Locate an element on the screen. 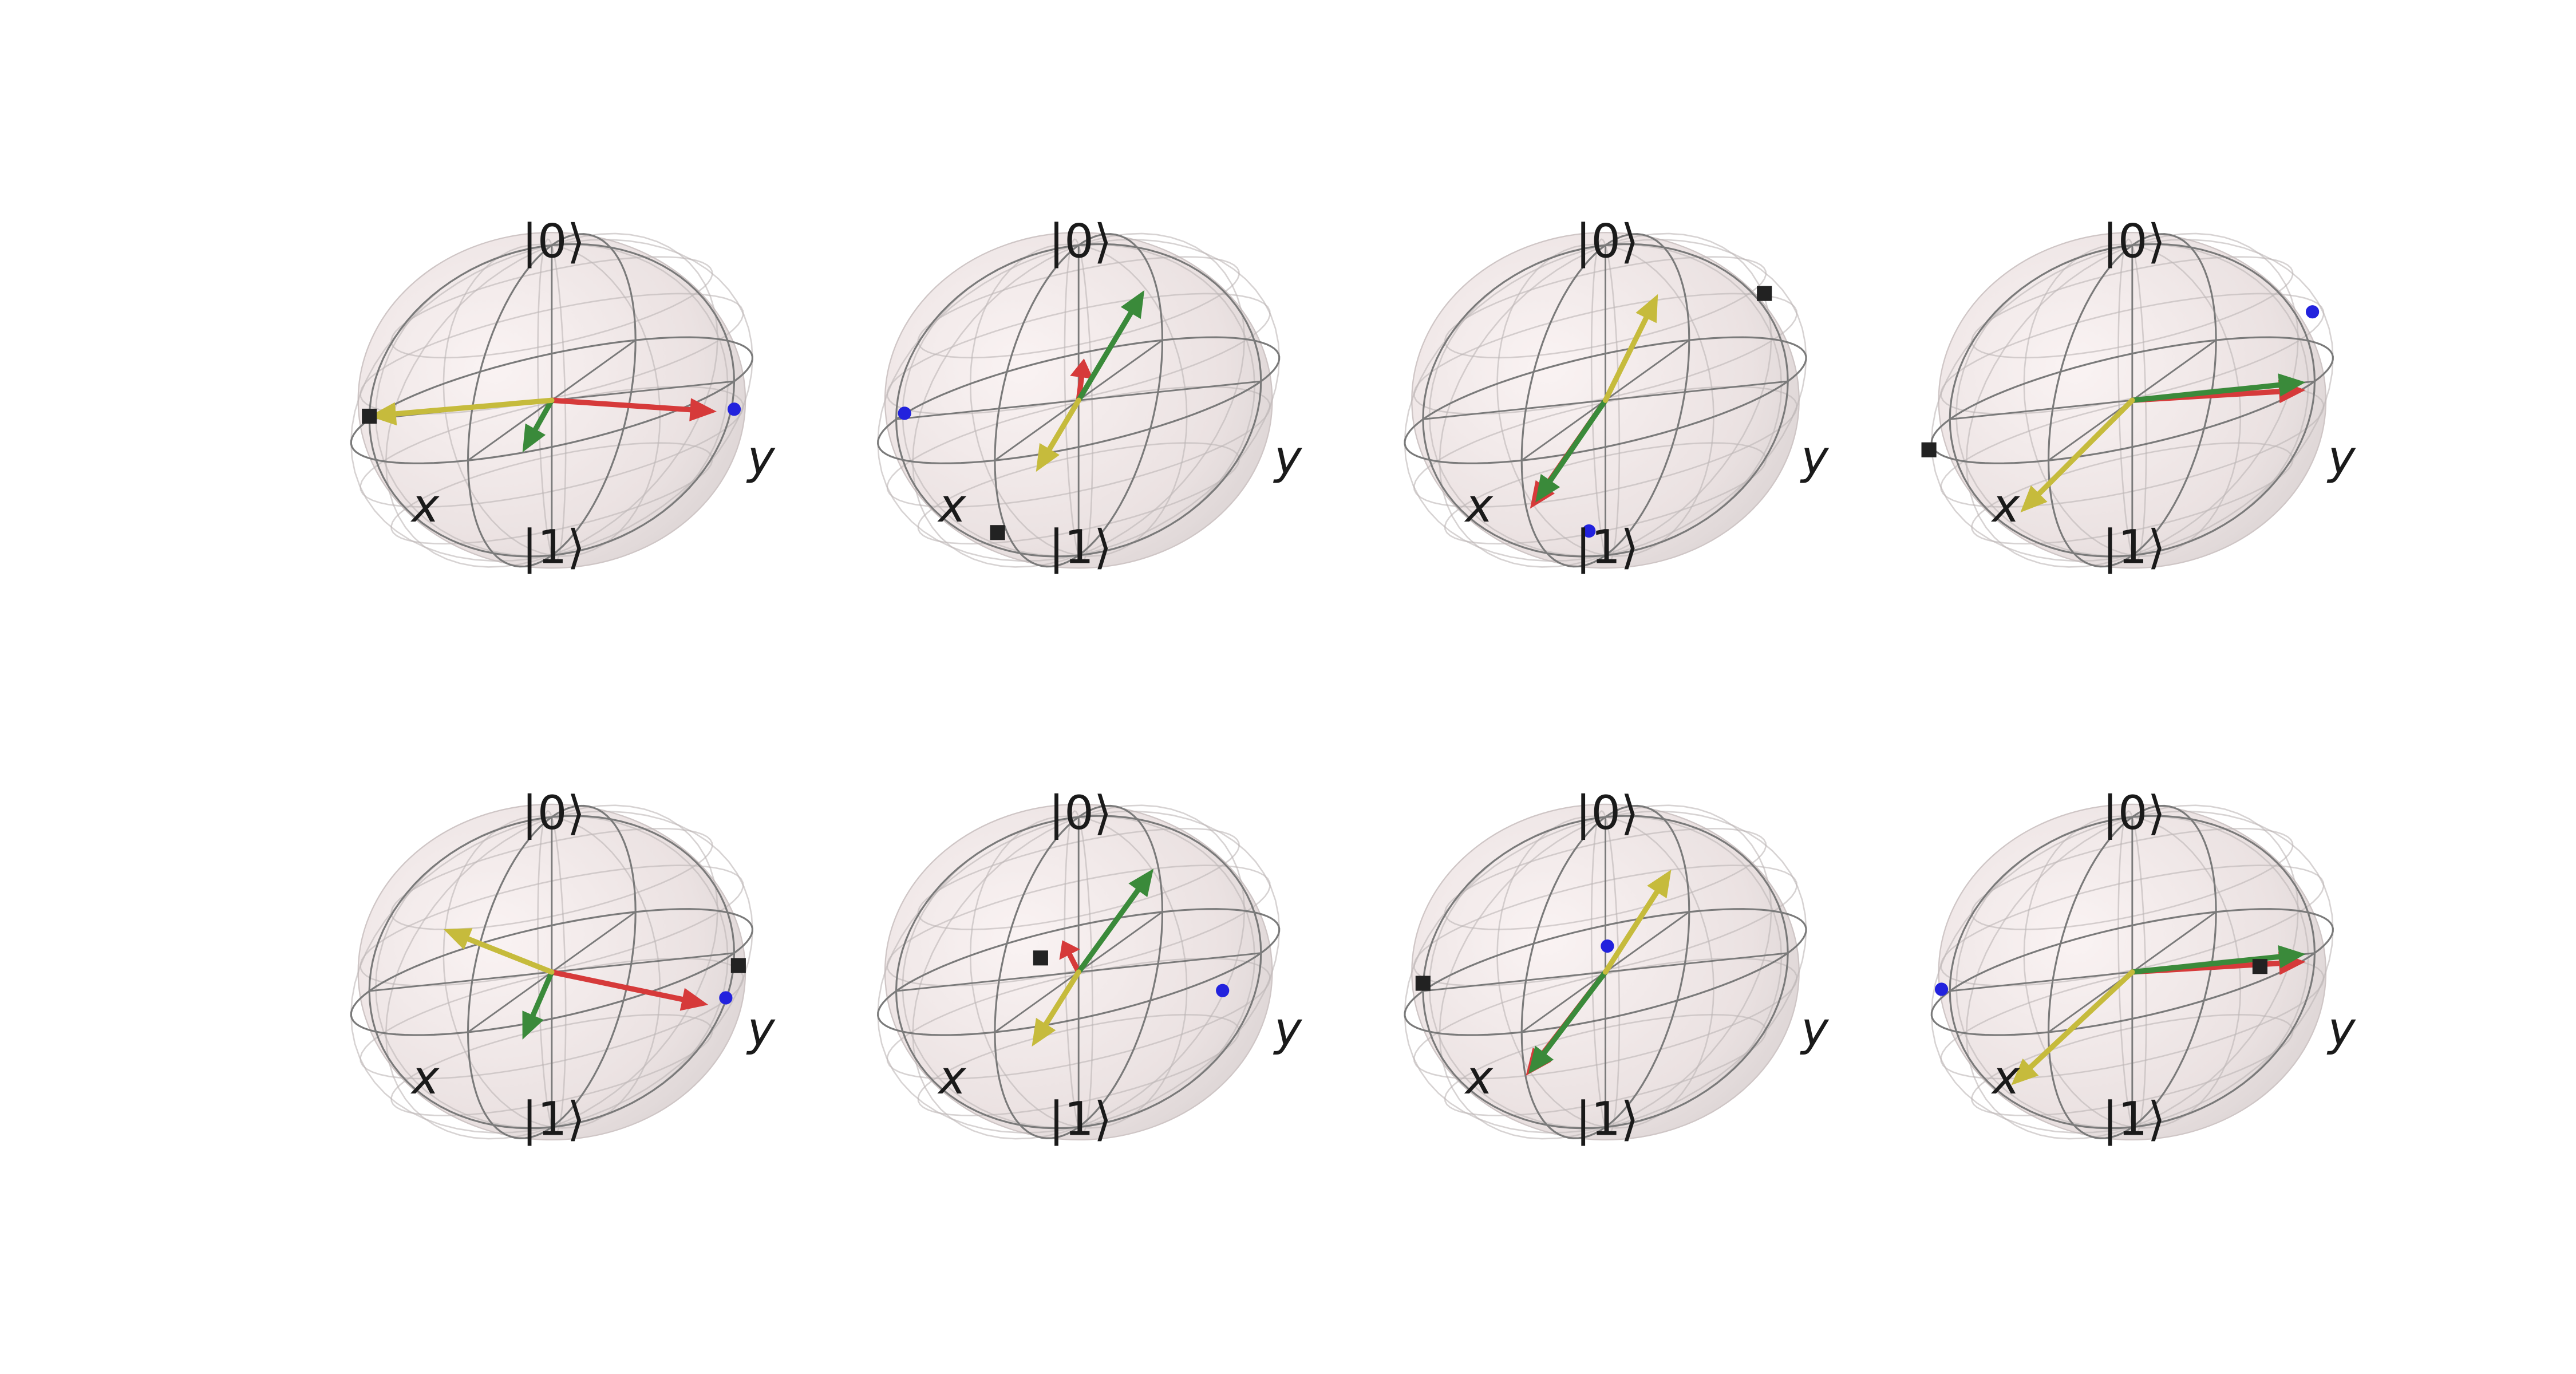  bloch-sphere-1: |0⟩ |1⟩ x y is located at coordinates (563, 395).